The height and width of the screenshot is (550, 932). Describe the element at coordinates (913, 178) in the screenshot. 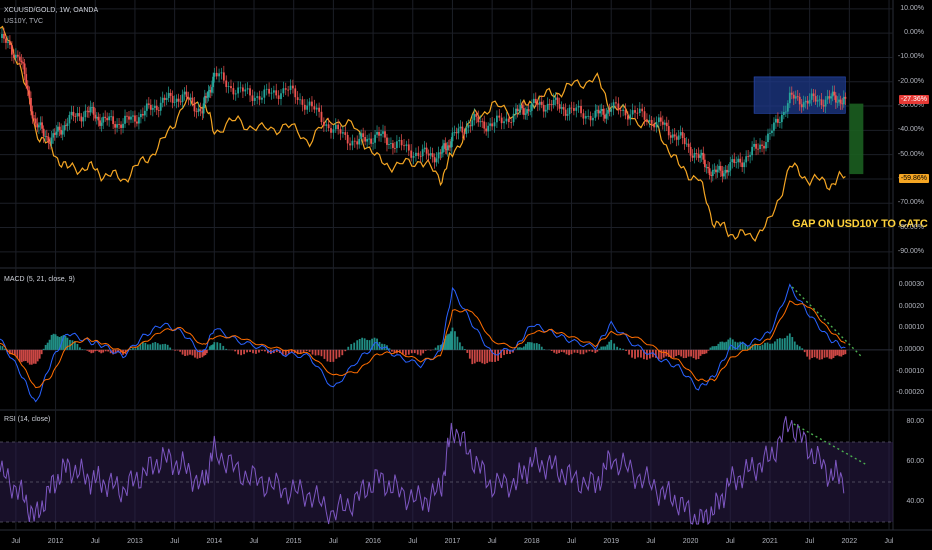

I see `price-badge-us10y: -59.86%` at that location.